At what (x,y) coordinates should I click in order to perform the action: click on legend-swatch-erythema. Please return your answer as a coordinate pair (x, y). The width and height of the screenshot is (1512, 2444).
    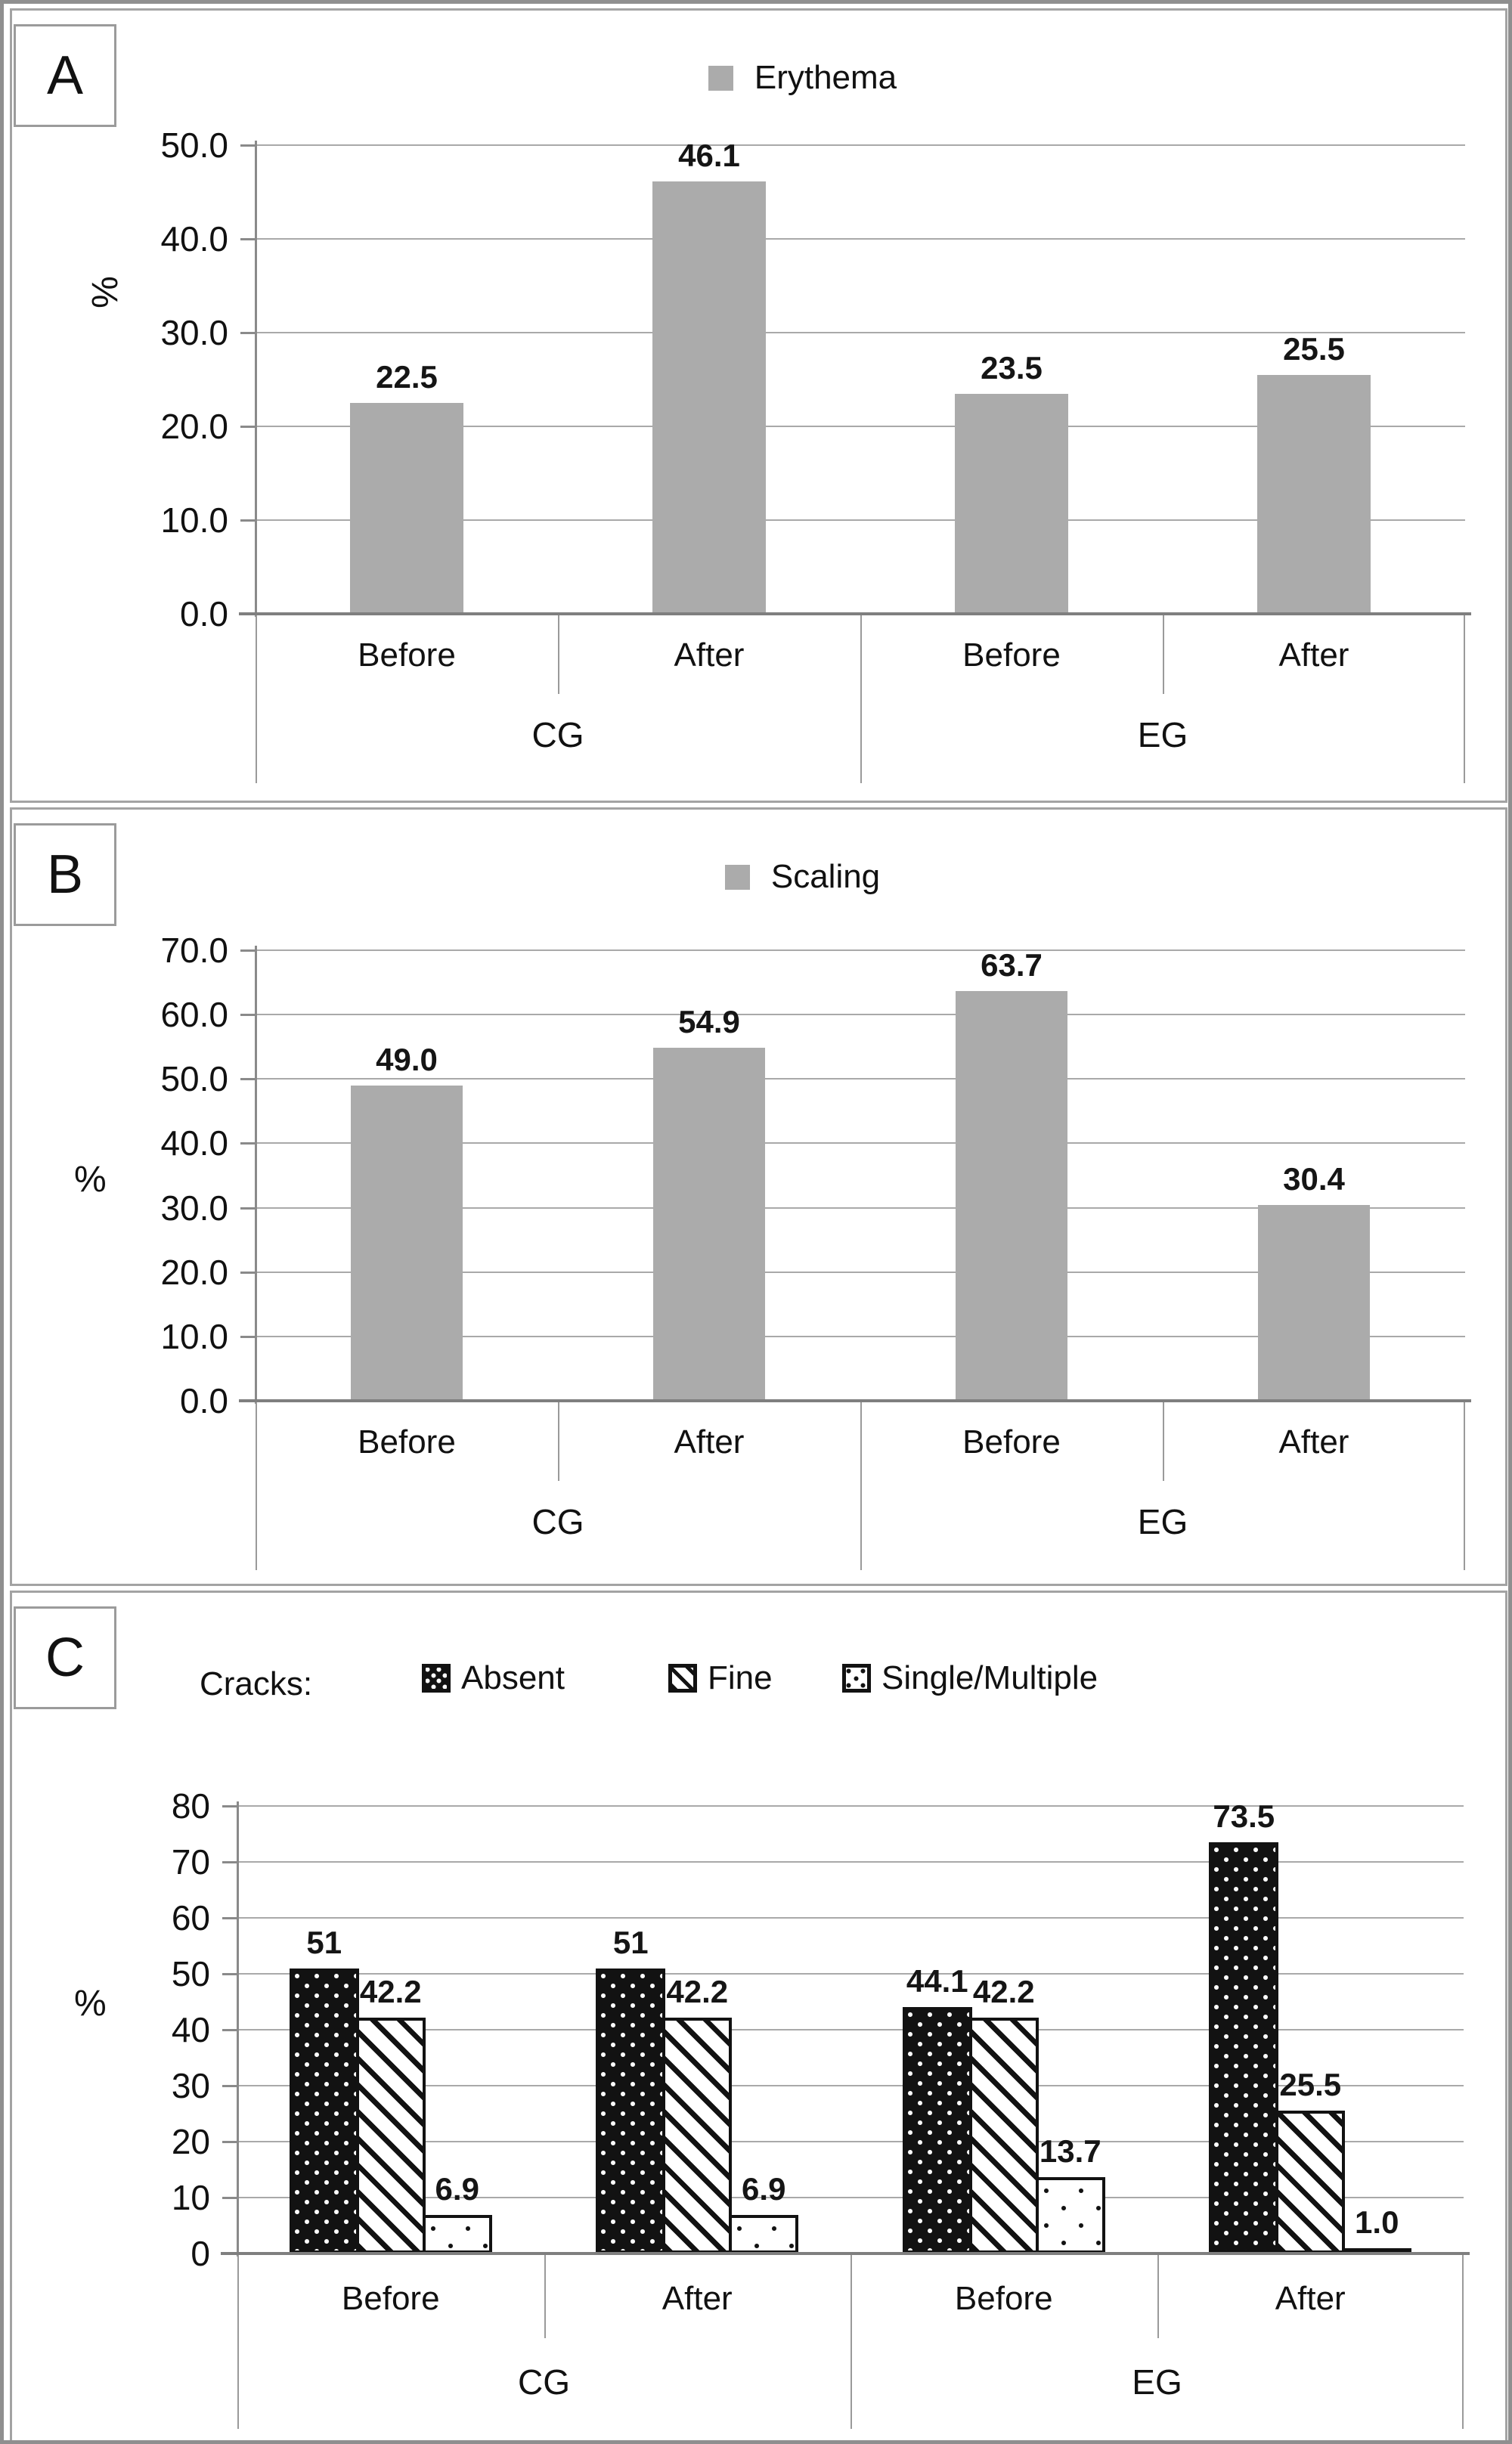
    Looking at the image, I should click on (720, 78).